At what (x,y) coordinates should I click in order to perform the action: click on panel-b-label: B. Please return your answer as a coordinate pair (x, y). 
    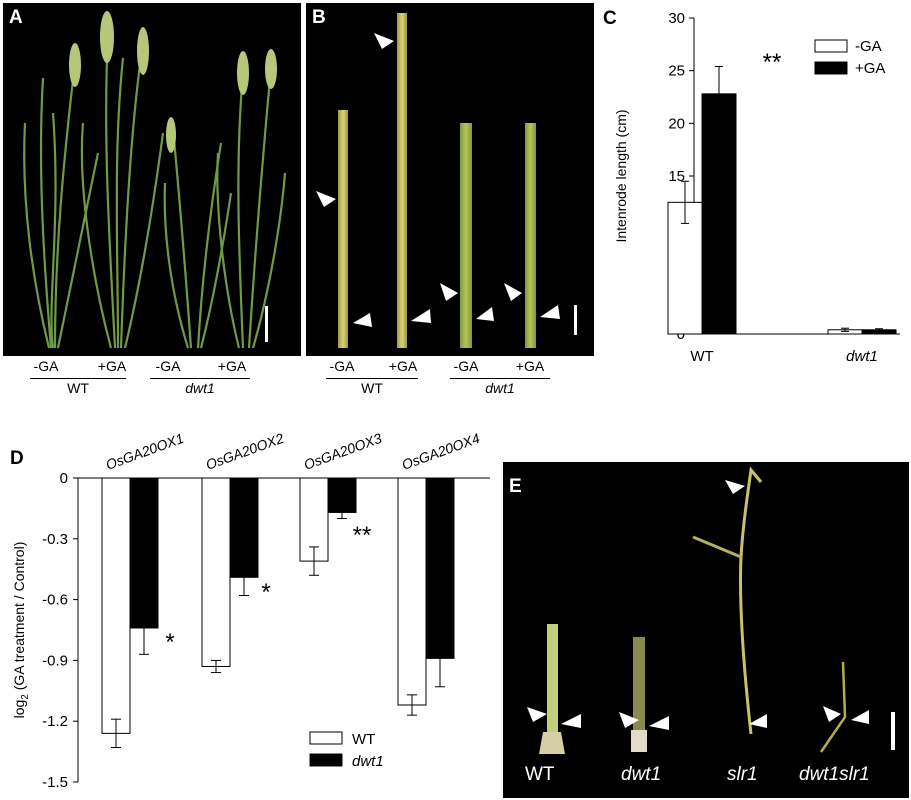
    Looking at the image, I should click on (319, 17).